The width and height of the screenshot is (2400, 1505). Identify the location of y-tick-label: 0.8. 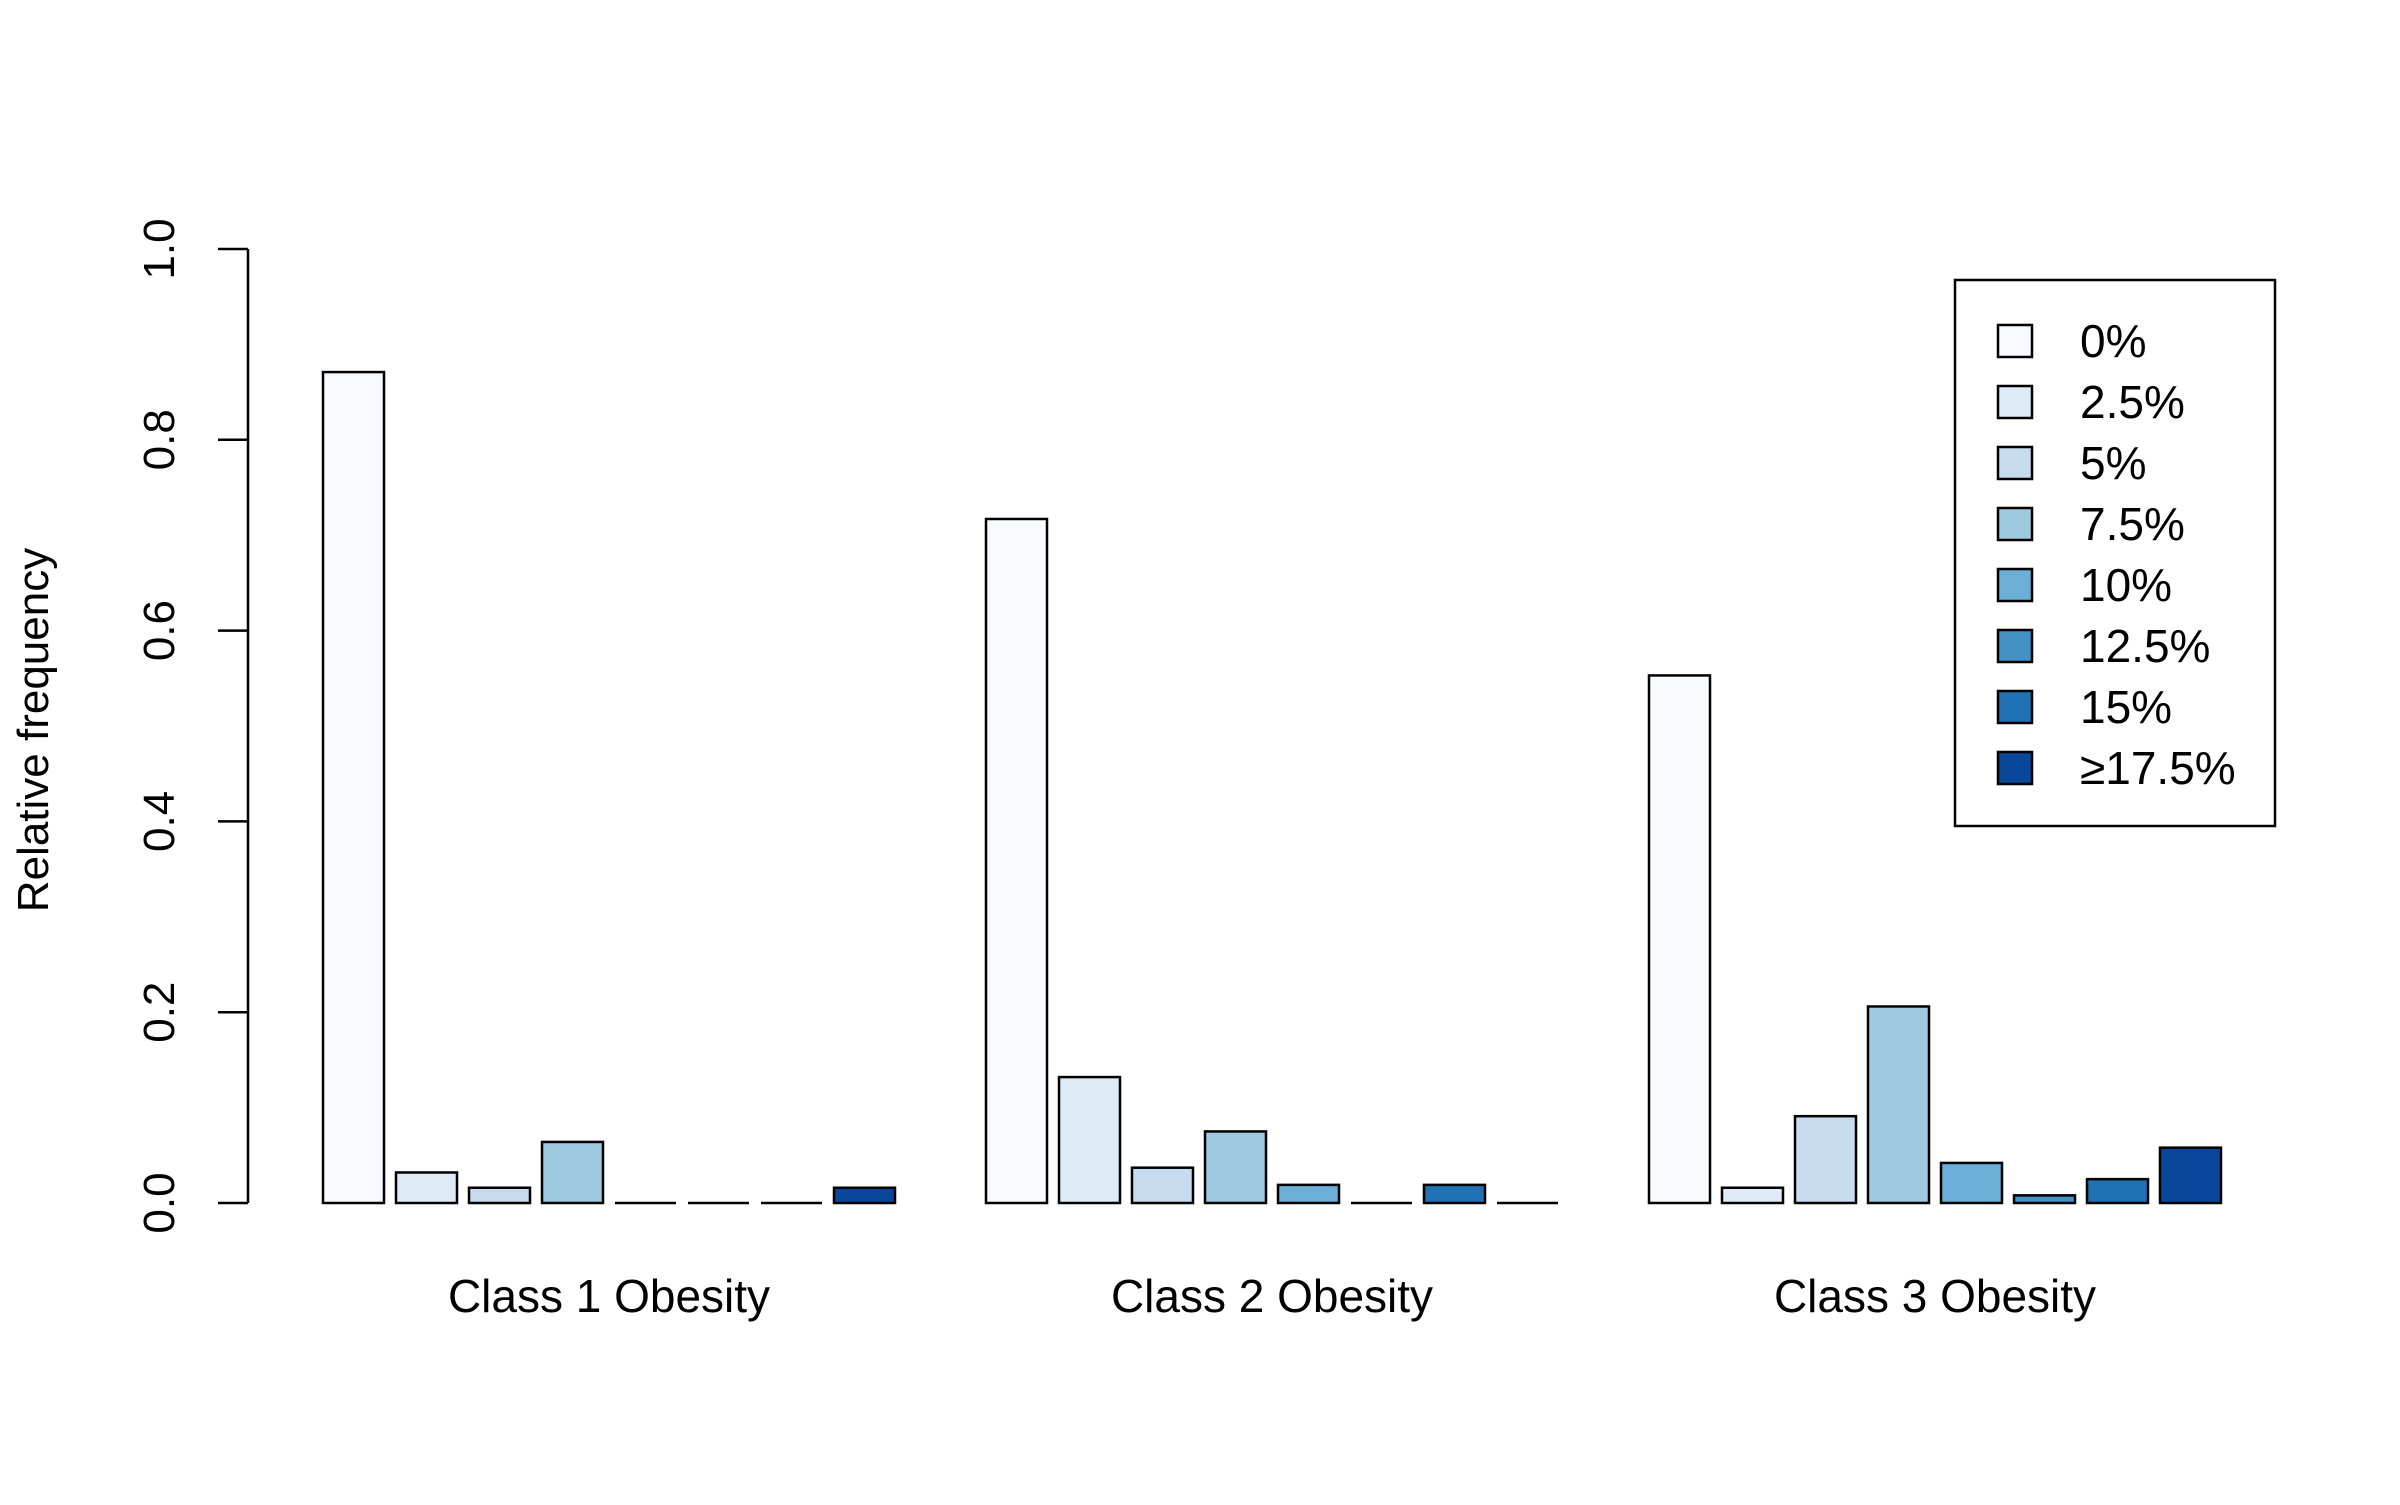
(159, 439).